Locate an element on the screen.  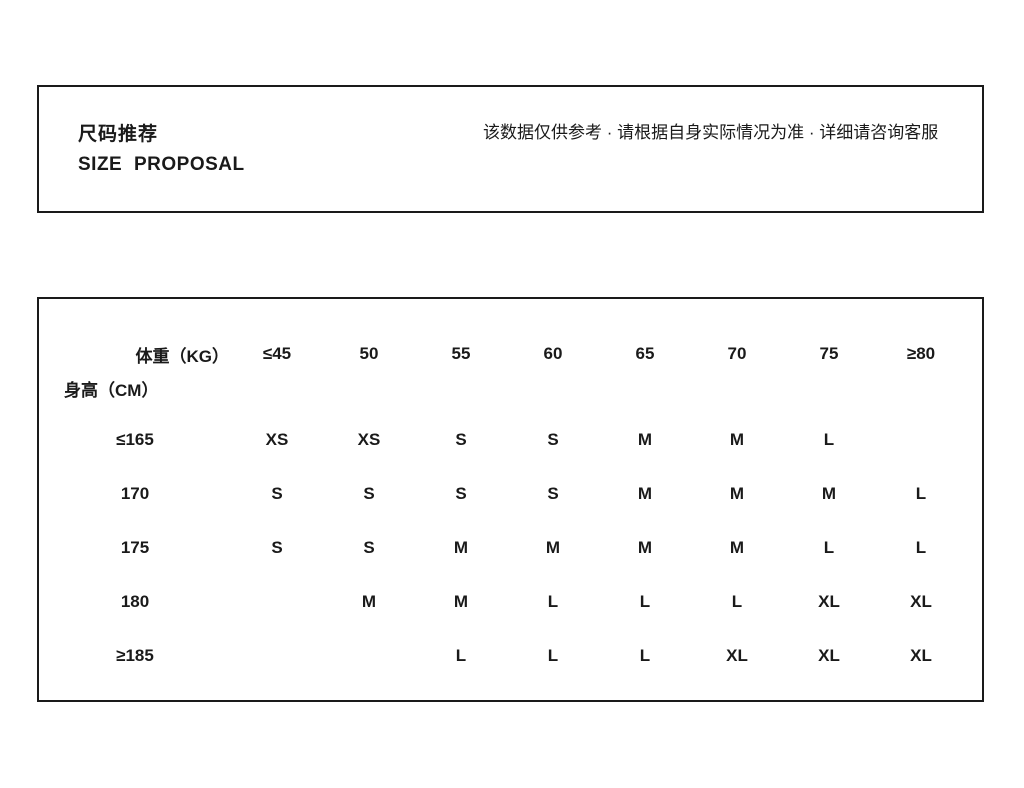
table-header-row-weight: 体重（KG） ≤45 50 55 60 65 70 75 ≥80 is located at coordinates (510, 354).